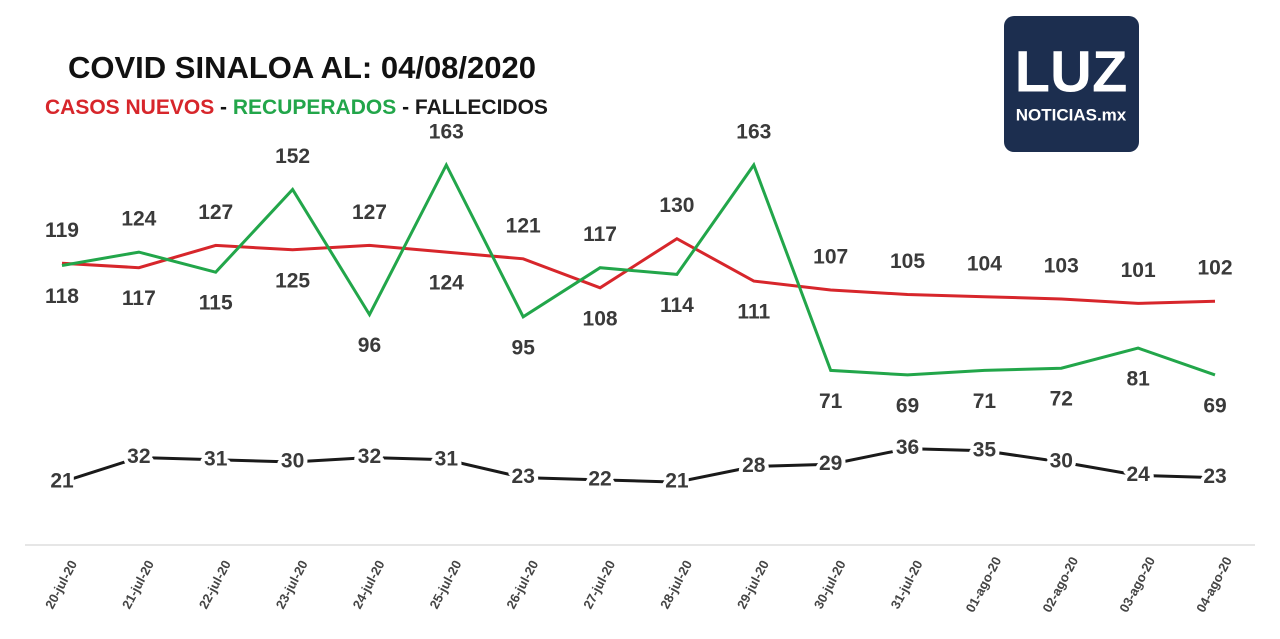  Describe the element at coordinates (215, 585) in the screenshot. I see `x-tick-label: 22-jul-20` at that location.